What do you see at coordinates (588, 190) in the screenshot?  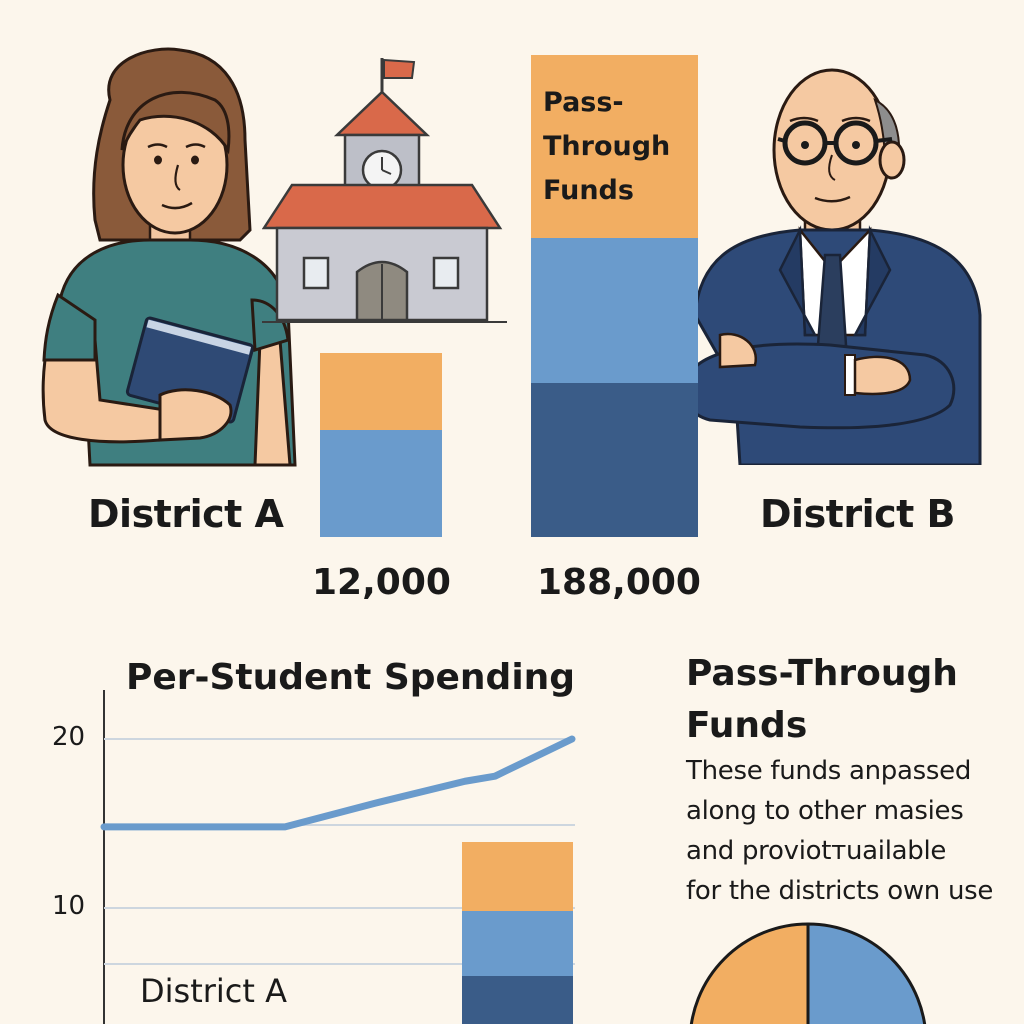 I see `bar-label-line-3: Funds` at bounding box center [588, 190].